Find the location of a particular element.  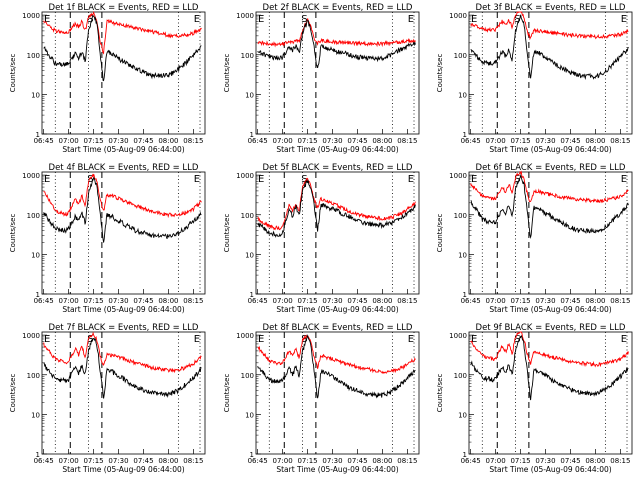

panel-title: Det 8f BLACK = Events, RED = LLD is located at coordinates (338, 328).